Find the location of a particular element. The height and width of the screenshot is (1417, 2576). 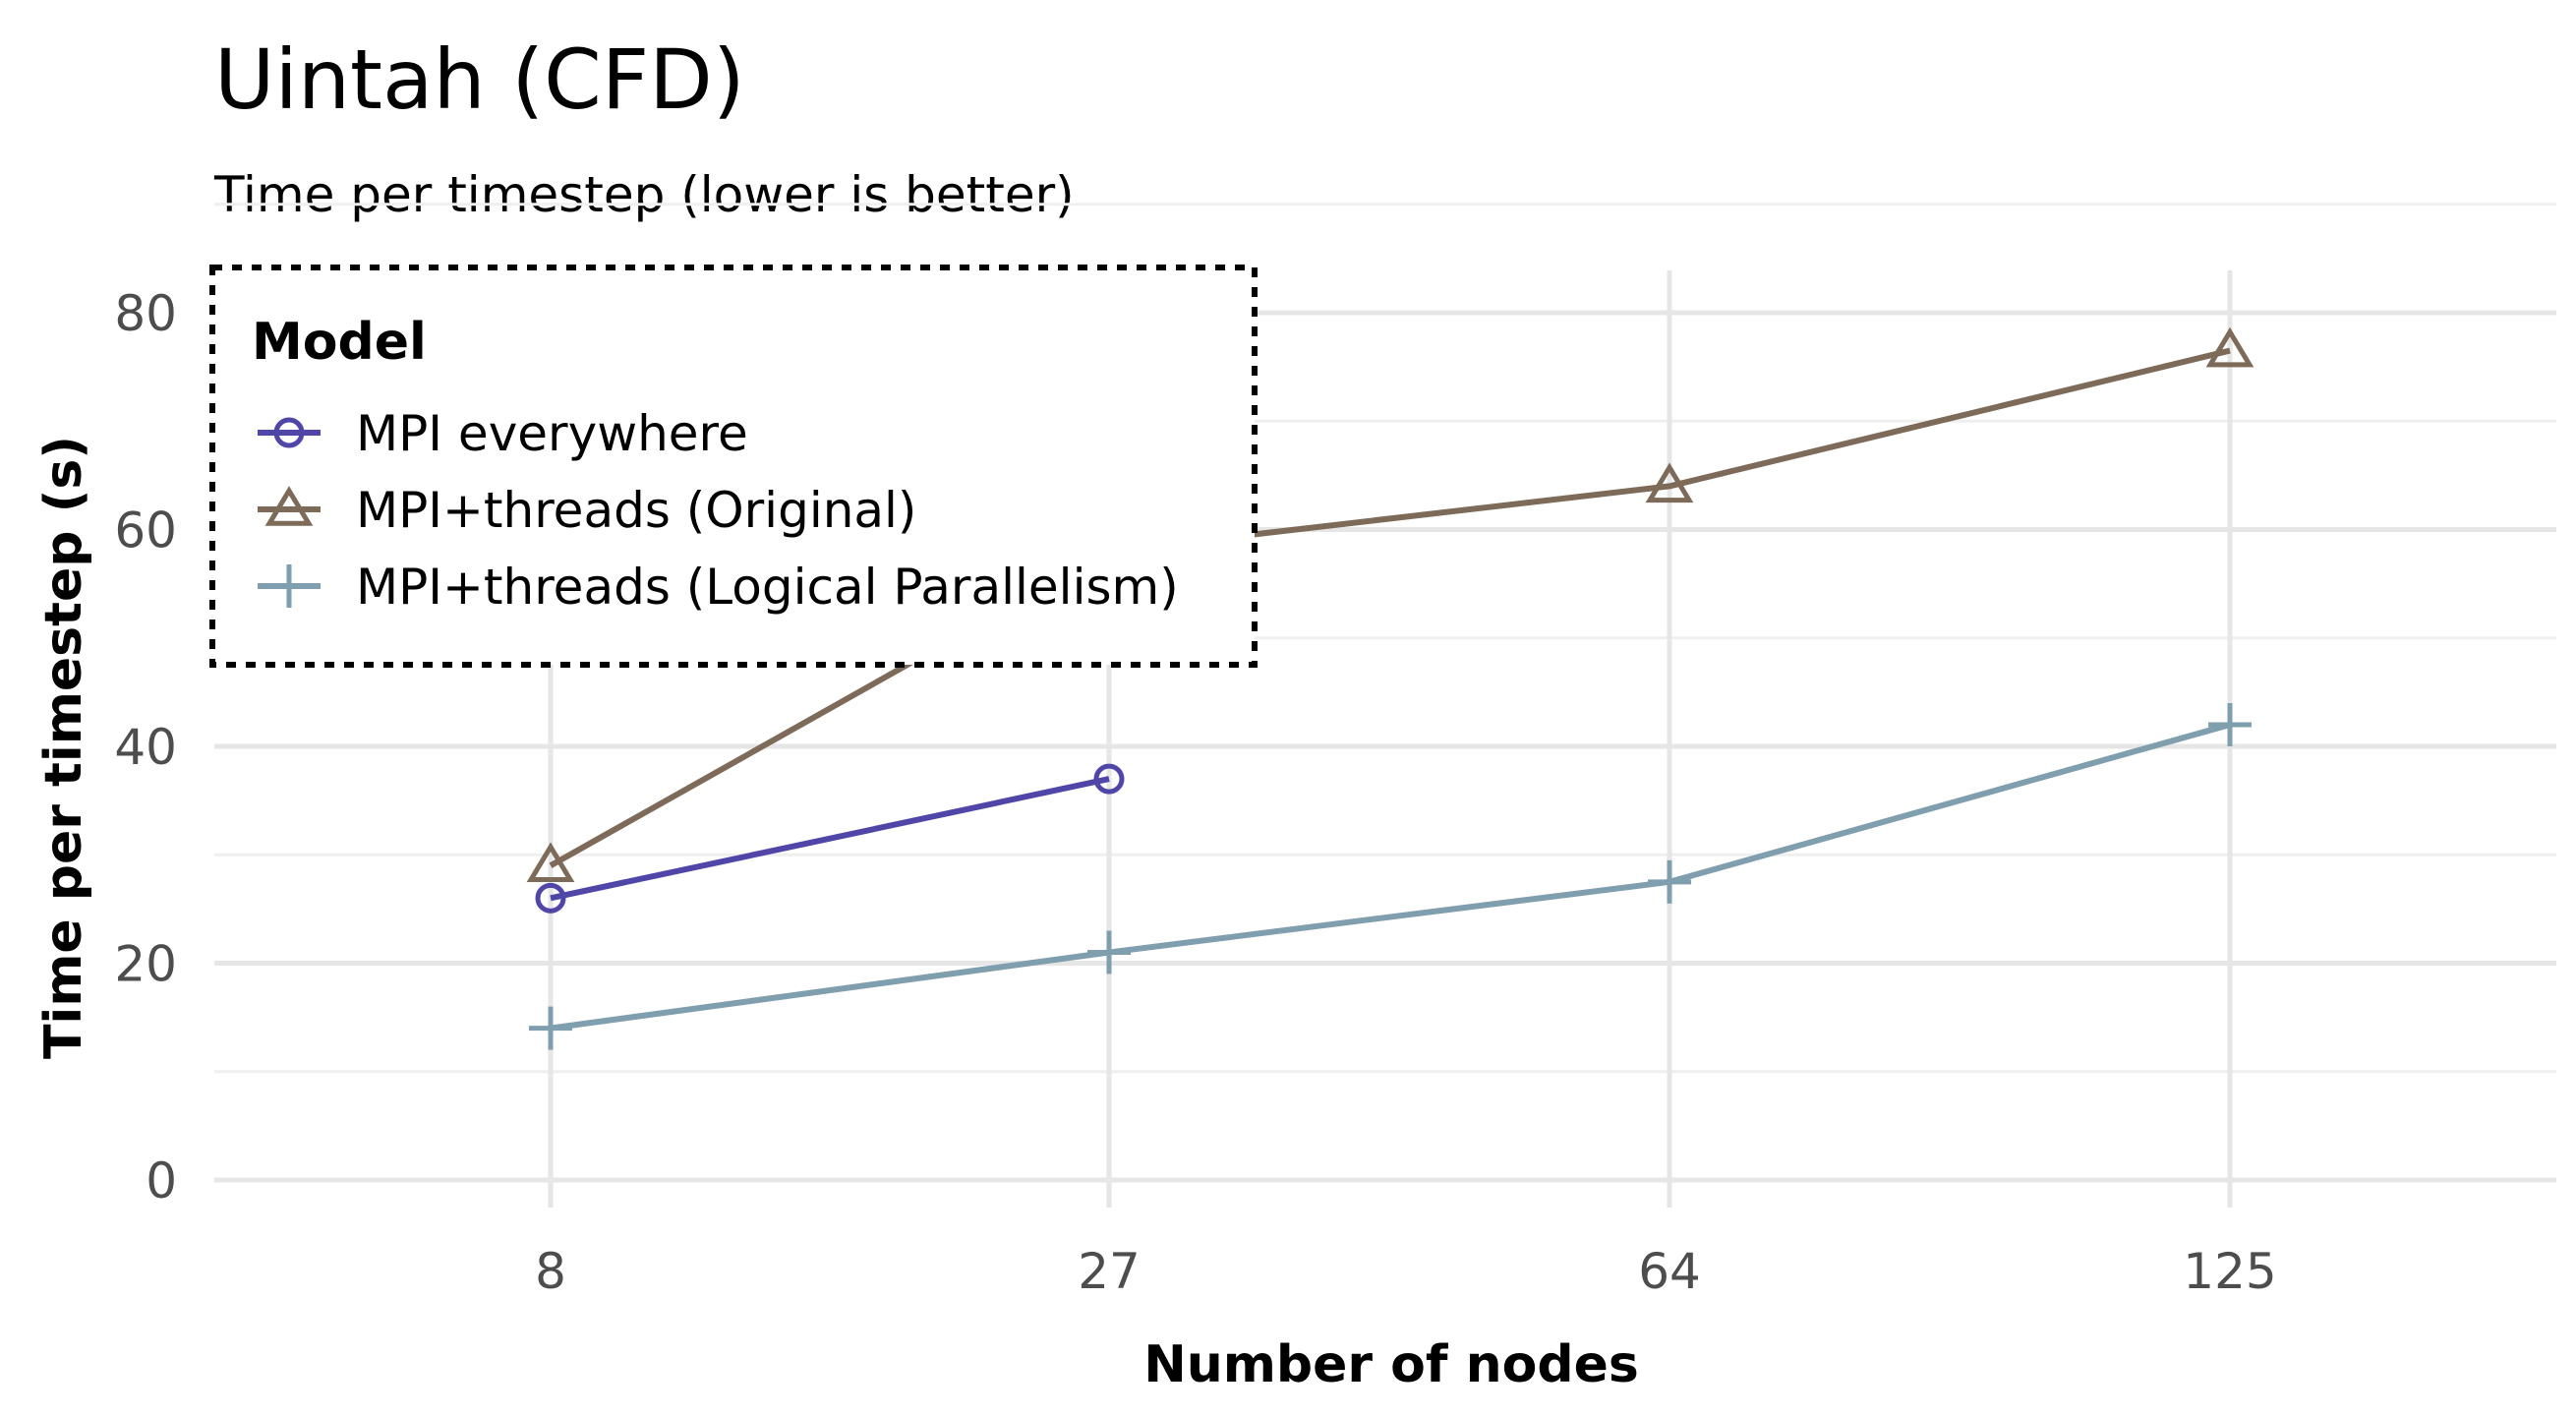

x-tick-label: 8 is located at coordinates (550, 1271).